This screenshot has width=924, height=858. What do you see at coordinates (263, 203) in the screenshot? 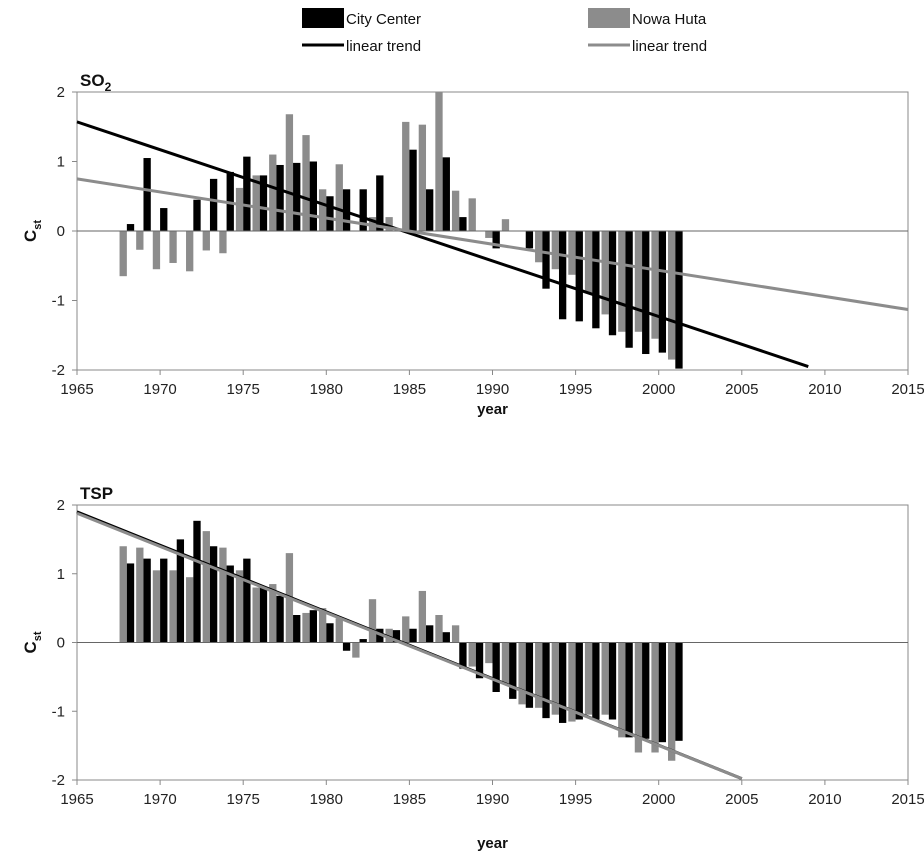
I see `bar-city-center-1976` at bounding box center [263, 203].